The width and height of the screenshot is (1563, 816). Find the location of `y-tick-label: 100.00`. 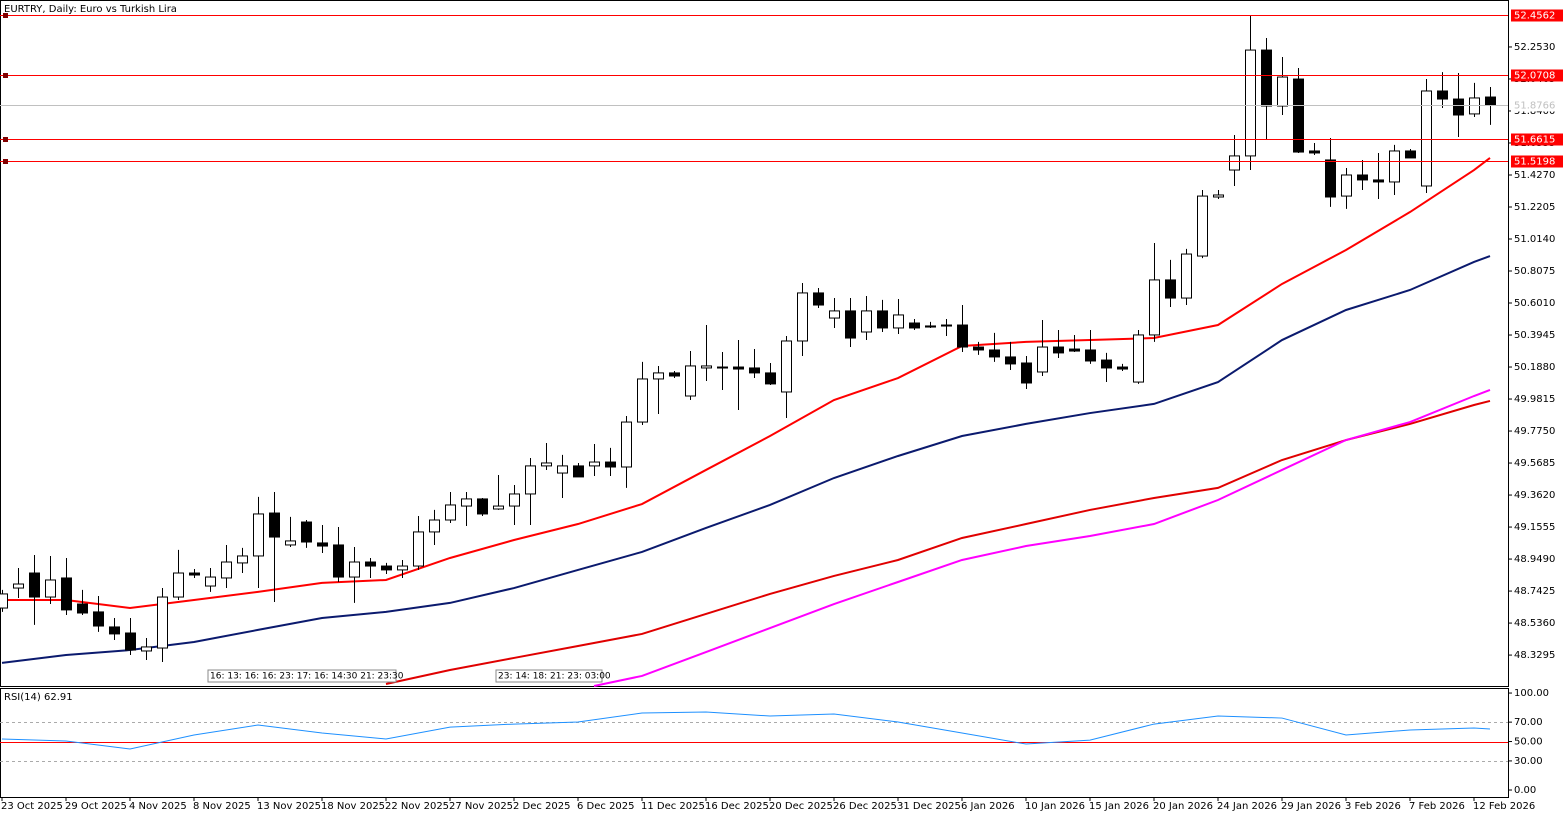

y-tick-label: 100.00 is located at coordinates (1531, 693).